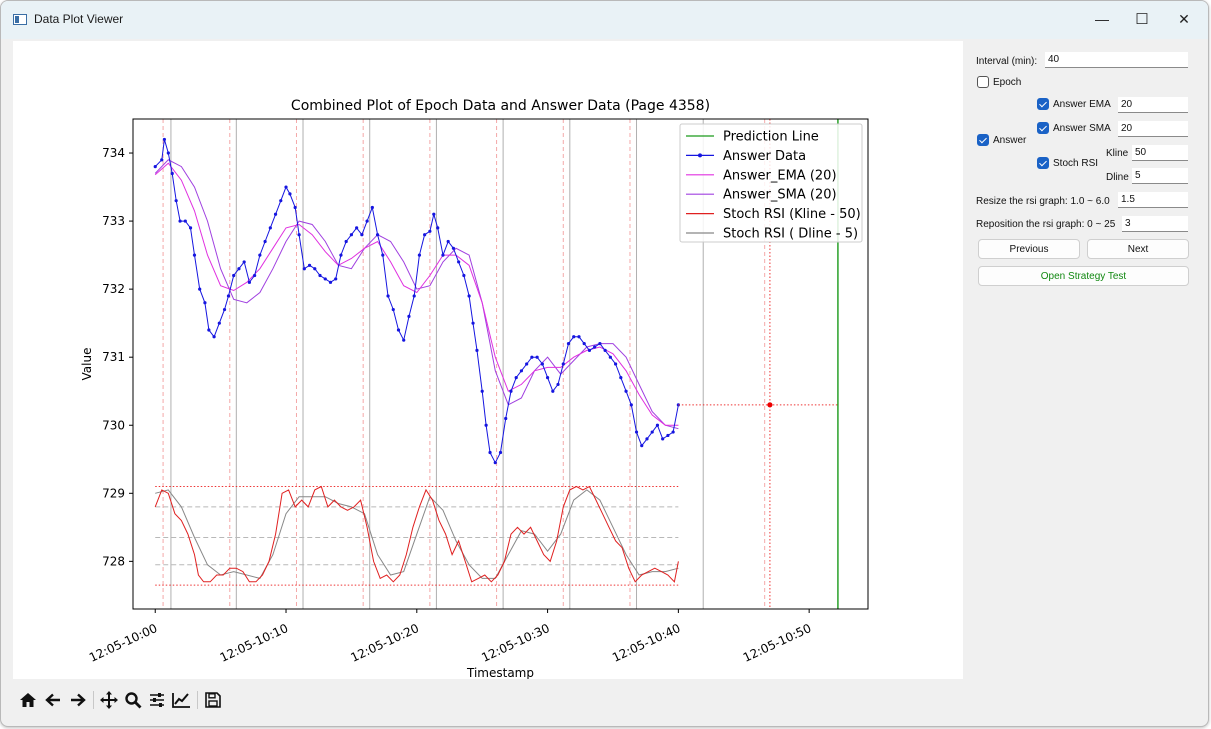 The height and width of the screenshot is (729, 1211). I want to click on reposition-input, so click(1155, 224).